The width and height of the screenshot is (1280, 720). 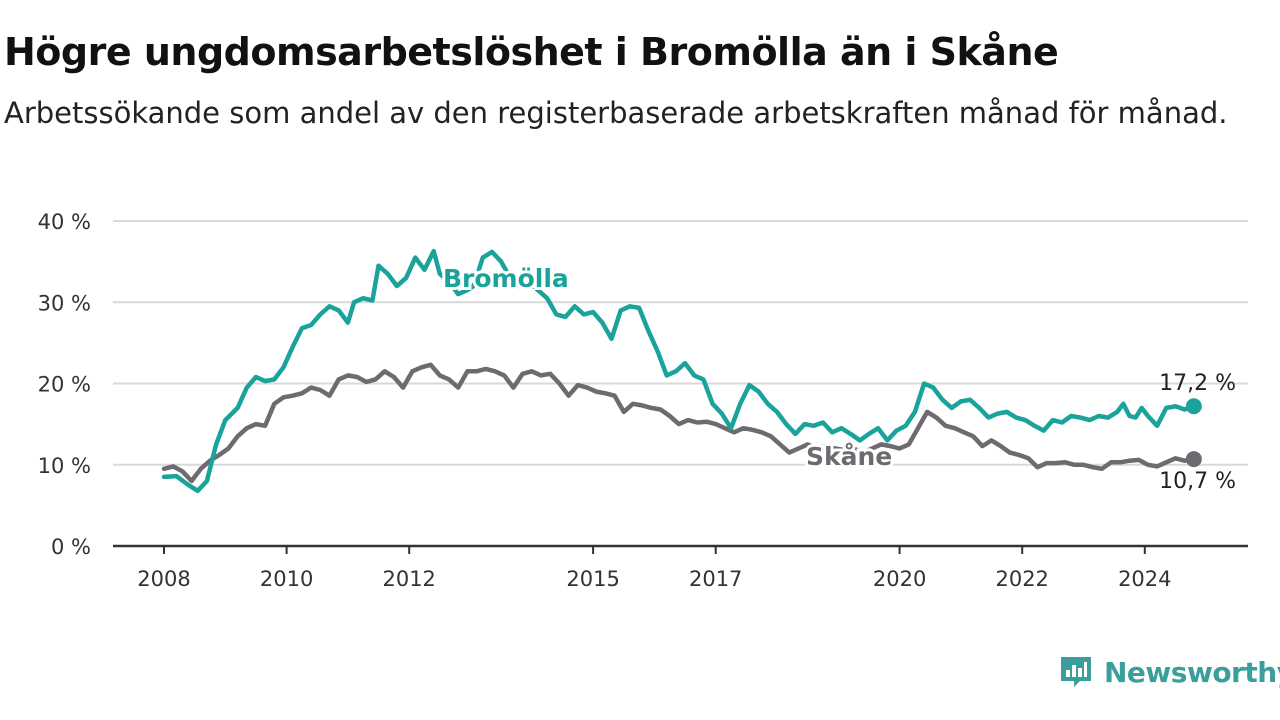 I want to click on y-axis-ticks: 0 % 10 % 20 % 30 % 40 %, so click(x=64, y=384).